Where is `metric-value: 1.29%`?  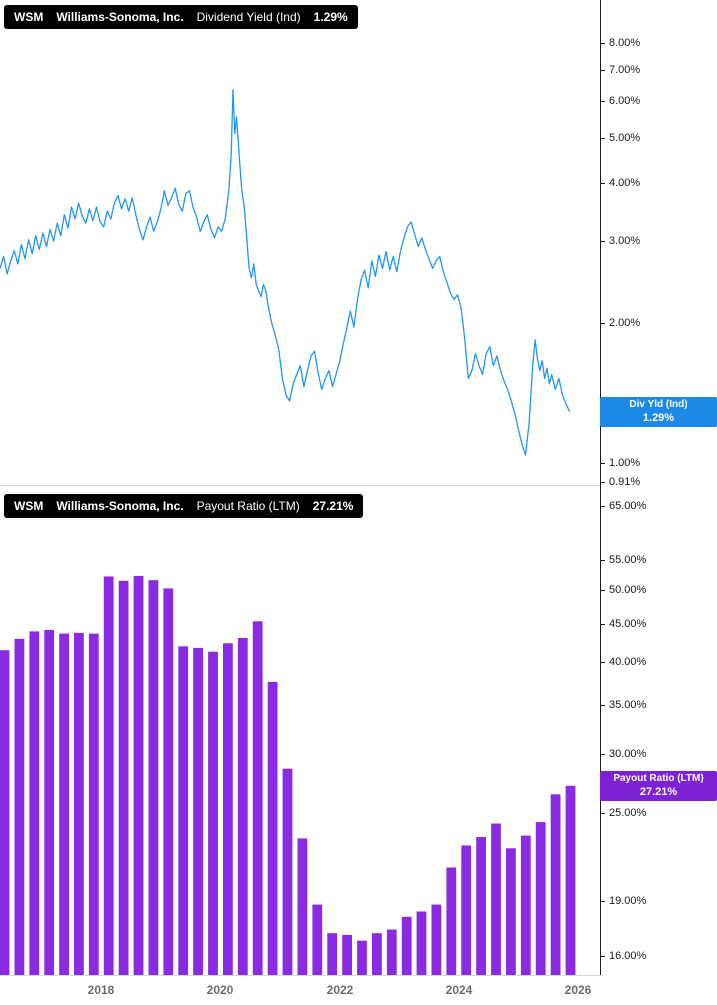 metric-value: 1.29% is located at coordinates (330, 17).